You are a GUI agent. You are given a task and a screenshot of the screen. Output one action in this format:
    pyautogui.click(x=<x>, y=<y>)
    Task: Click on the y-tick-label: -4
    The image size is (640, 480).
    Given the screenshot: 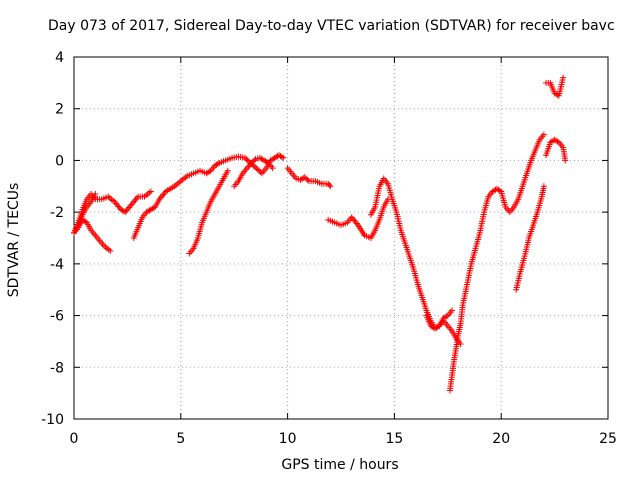 What is the action you would take?
    pyautogui.click(x=57, y=265)
    